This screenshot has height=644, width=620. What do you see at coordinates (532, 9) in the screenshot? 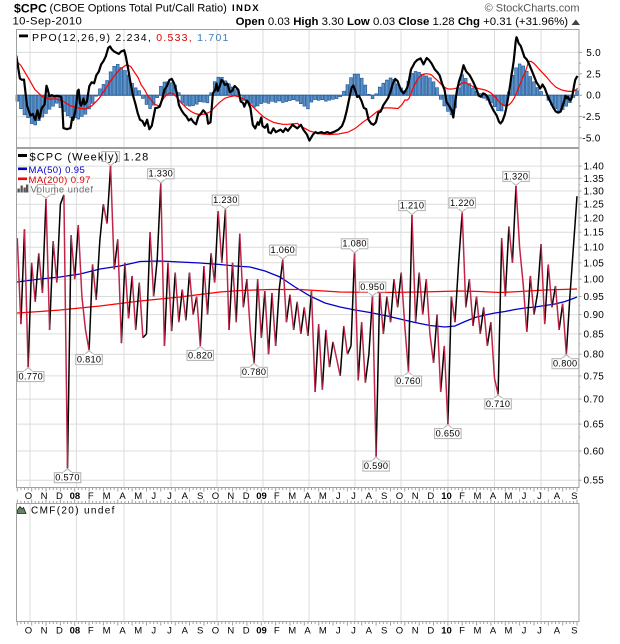
I see `svg-text: © StockCharts.com` at bounding box center [532, 9].